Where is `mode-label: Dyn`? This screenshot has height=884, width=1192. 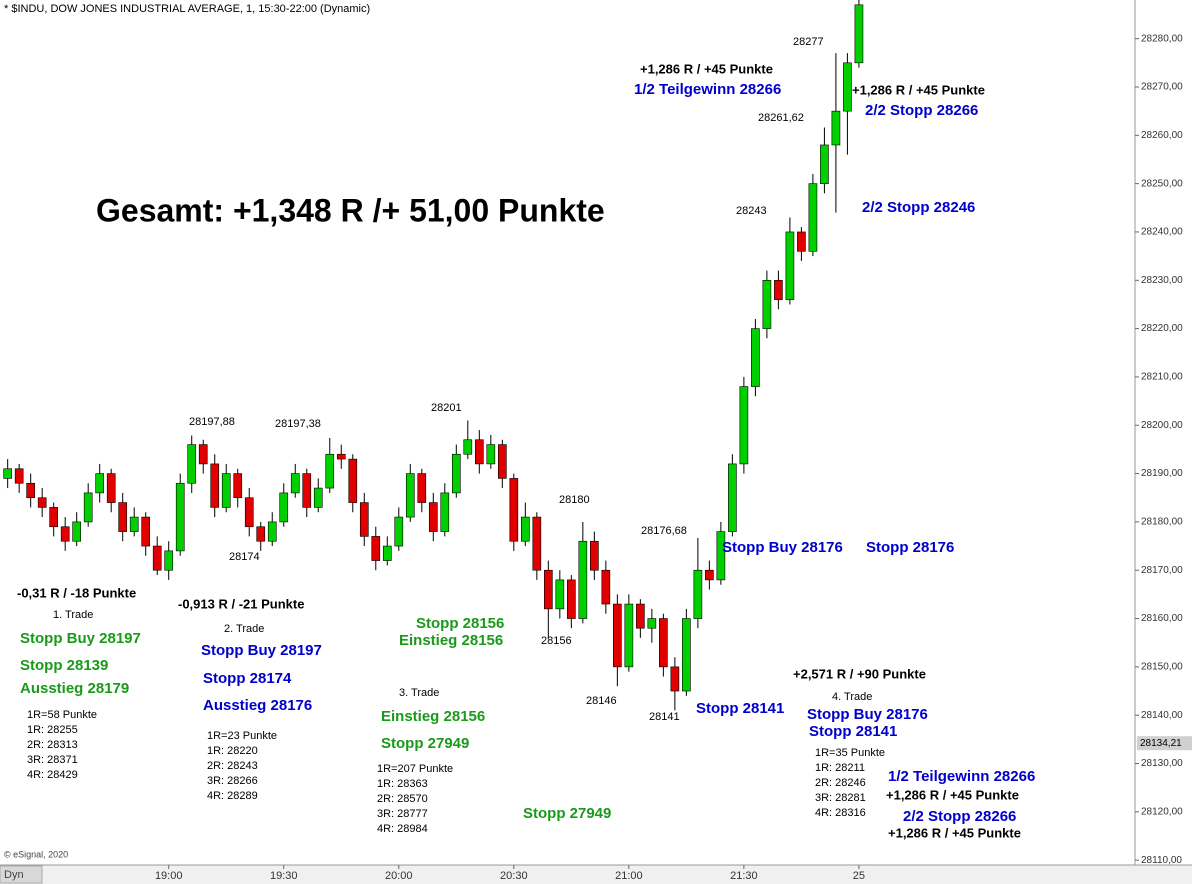 mode-label: Dyn is located at coordinates (14, 875).